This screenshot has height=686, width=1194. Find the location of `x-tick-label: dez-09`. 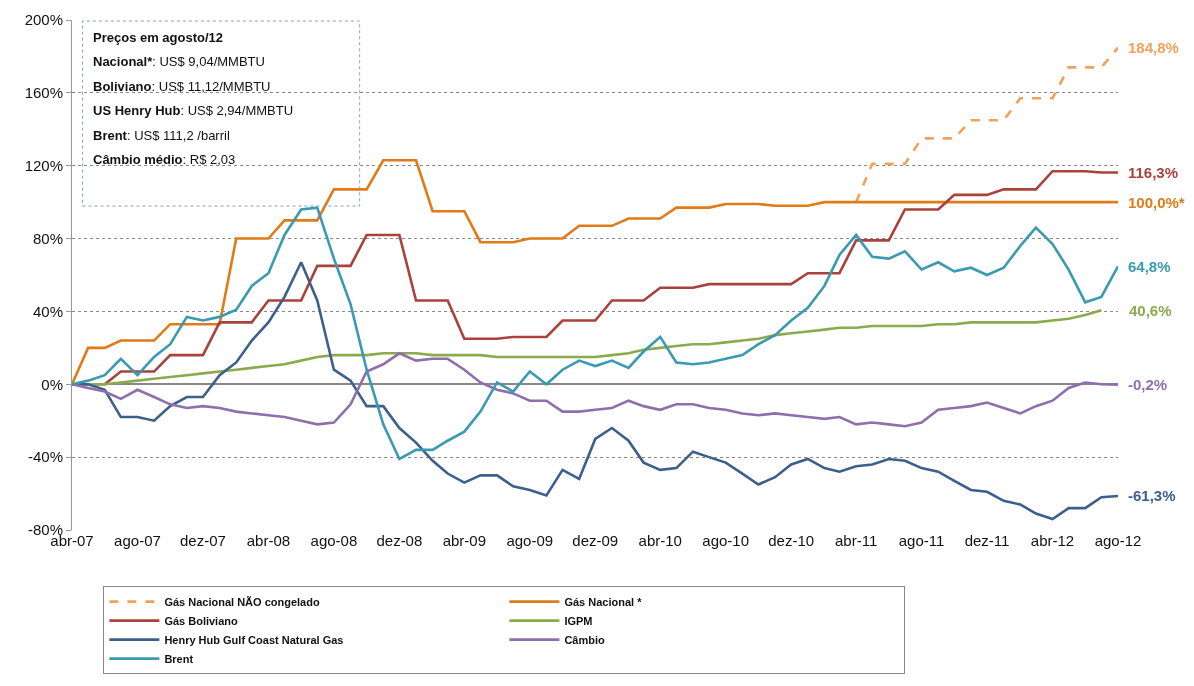

x-tick-label: dez-09 is located at coordinates (595, 540).